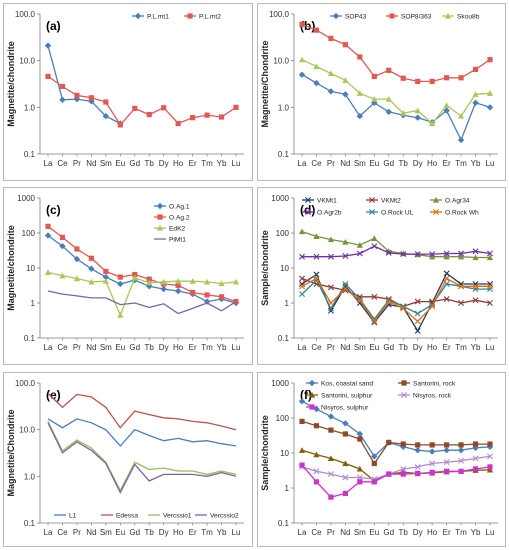 The height and width of the screenshot is (550, 509). Describe the element at coordinates (316, 66) in the screenshot. I see `data-point-skou8b-ce` at that location.